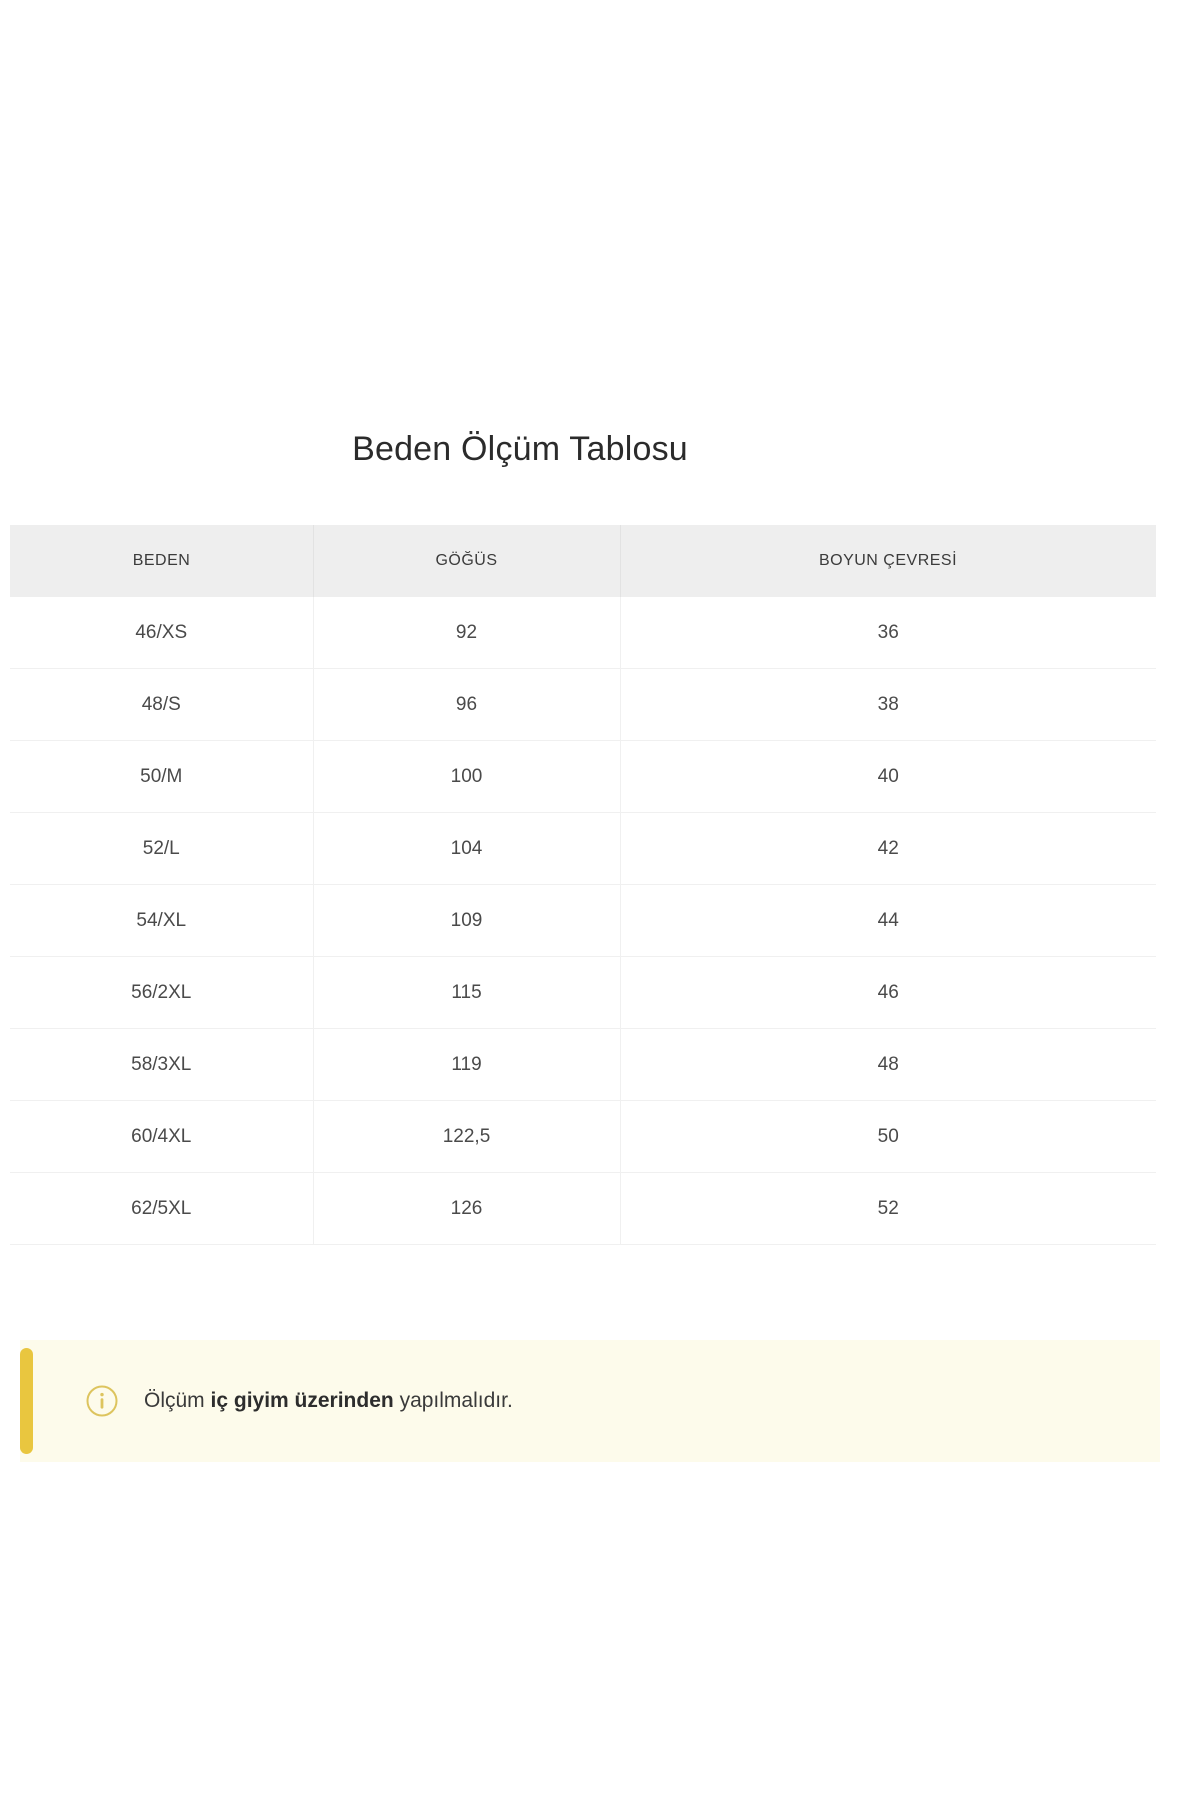  I want to click on table-row: 54/XL 109 44, so click(583, 920).